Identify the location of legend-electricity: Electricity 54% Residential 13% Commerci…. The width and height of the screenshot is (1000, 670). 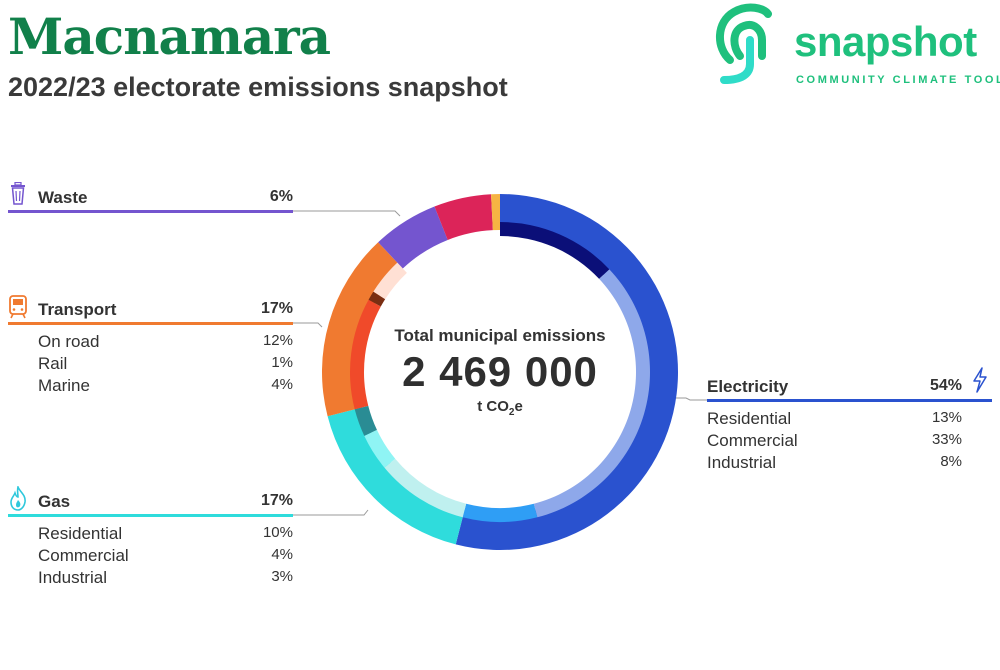
(849, 421).